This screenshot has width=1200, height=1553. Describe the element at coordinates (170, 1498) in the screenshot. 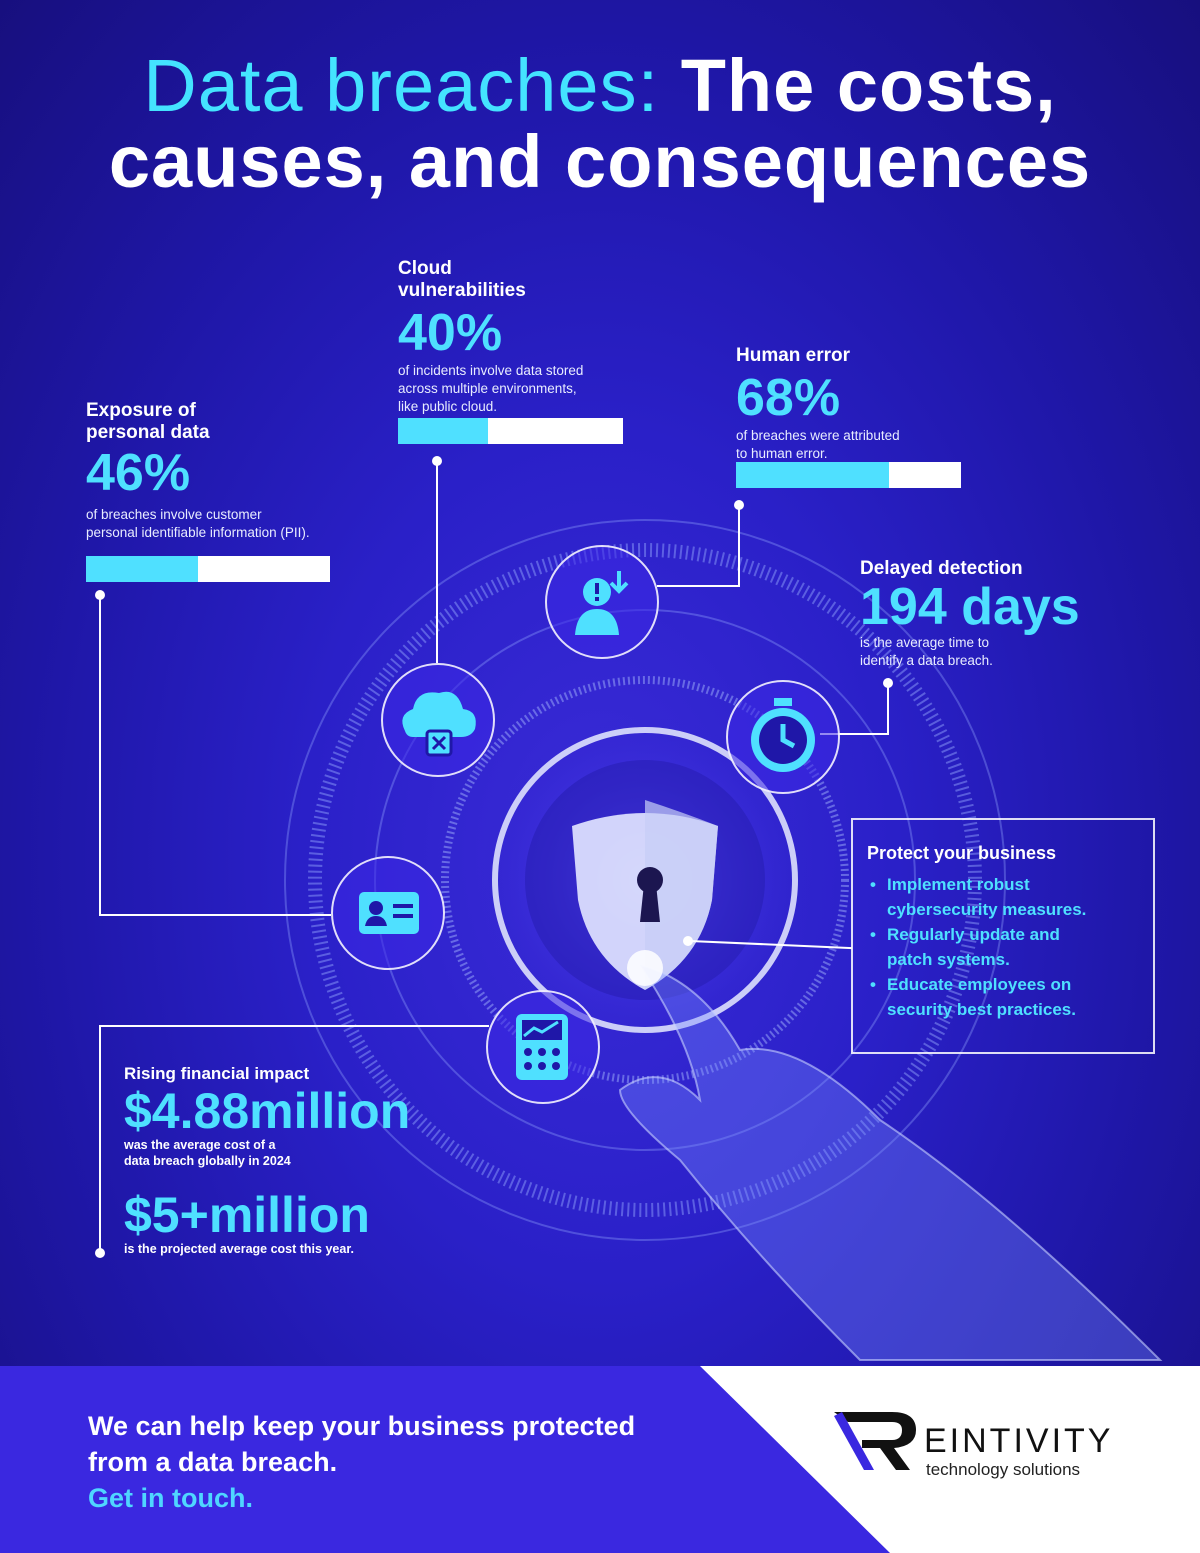

I see `get-in-touch-link: Get in touch.` at that location.